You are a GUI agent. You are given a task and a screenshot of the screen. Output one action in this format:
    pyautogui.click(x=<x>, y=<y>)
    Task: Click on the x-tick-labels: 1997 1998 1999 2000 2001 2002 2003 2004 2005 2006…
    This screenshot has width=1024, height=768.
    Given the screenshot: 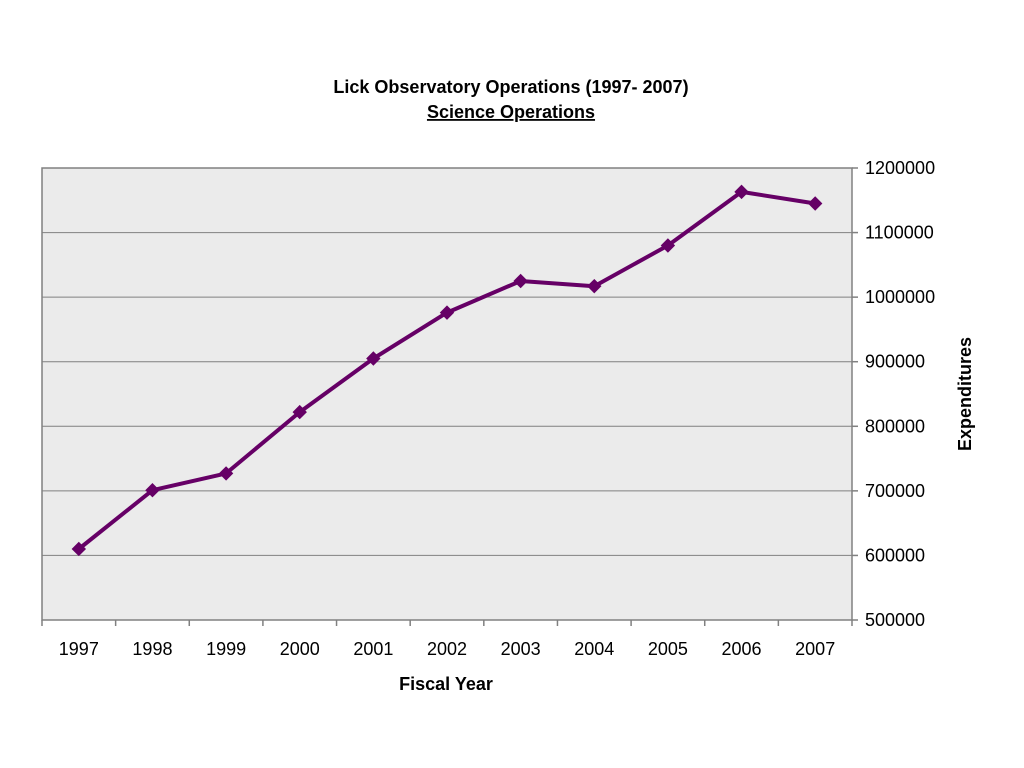 What is the action you would take?
    pyautogui.click(x=447, y=649)
    